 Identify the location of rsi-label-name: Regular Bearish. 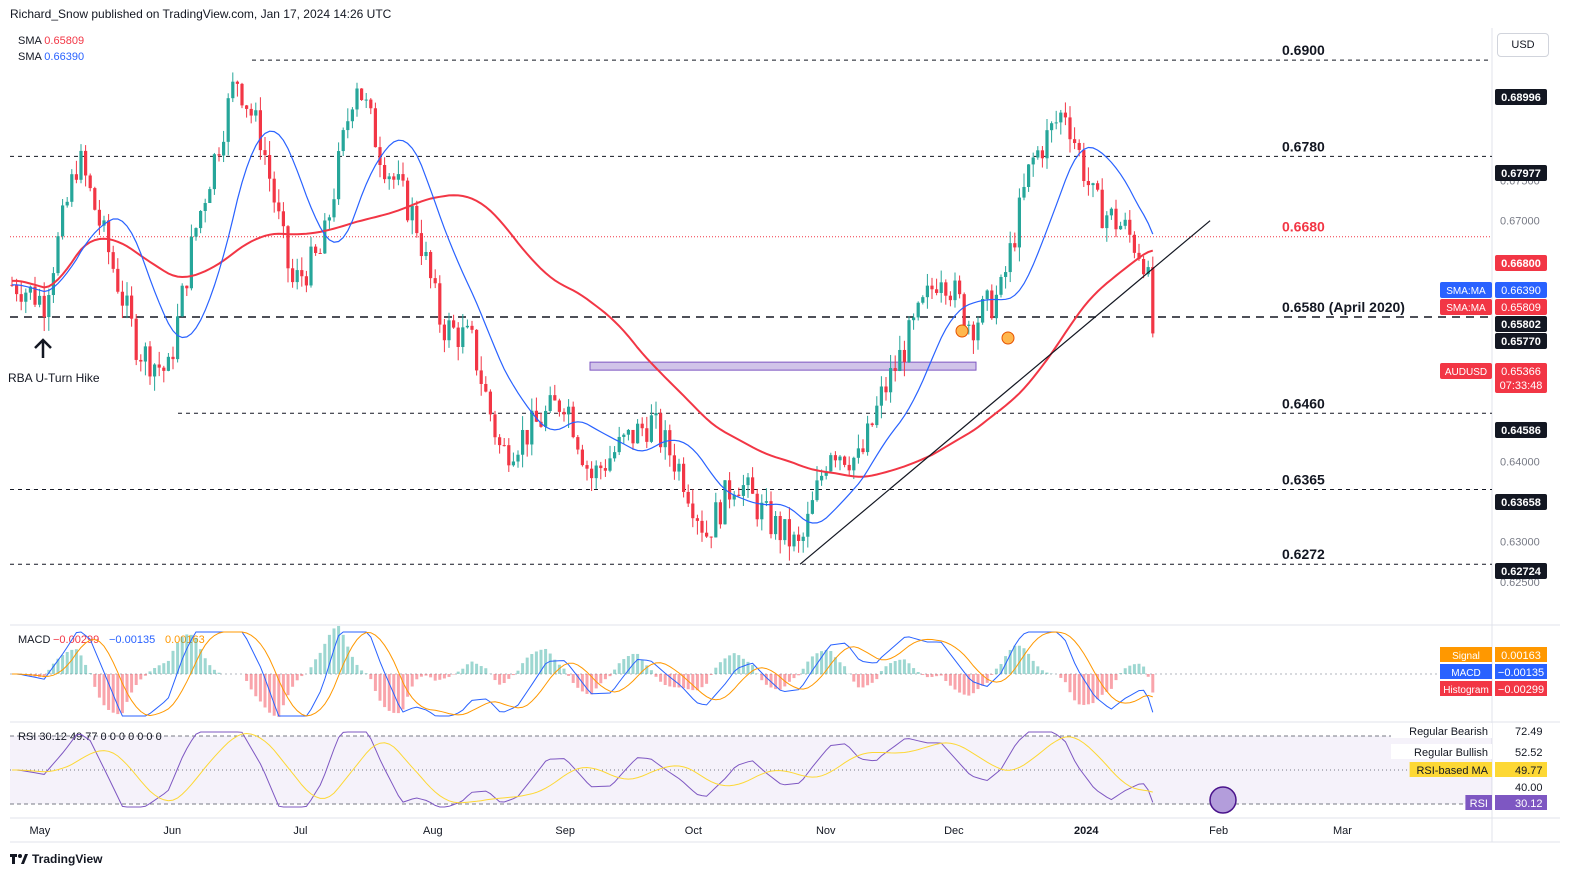
(1448, 732).